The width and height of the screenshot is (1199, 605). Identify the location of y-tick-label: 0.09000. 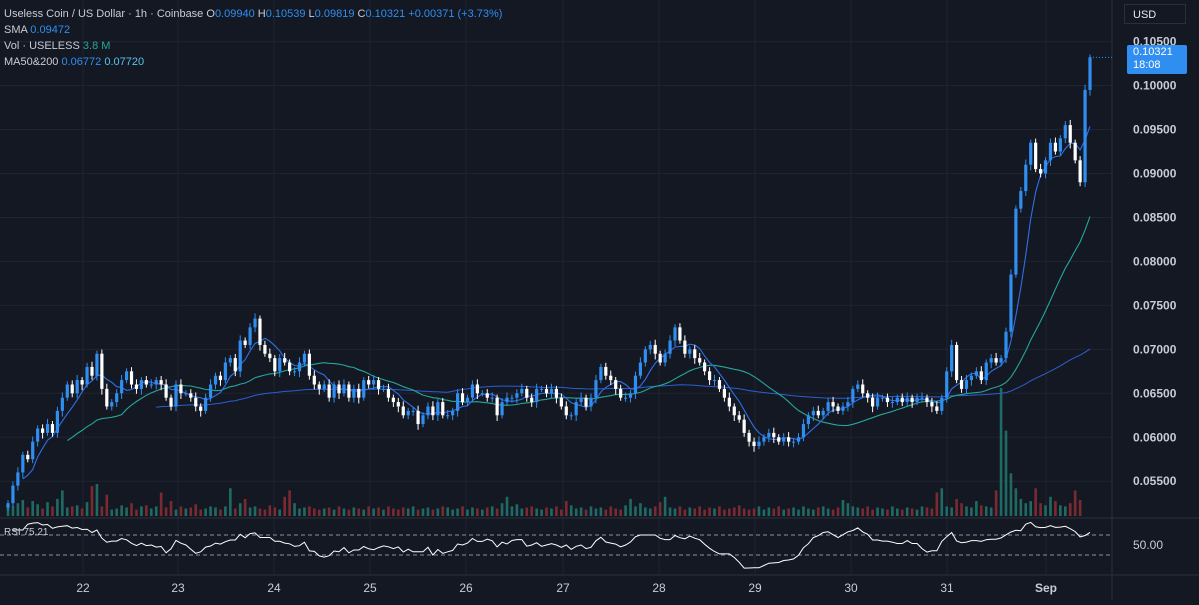
(1155, 173).